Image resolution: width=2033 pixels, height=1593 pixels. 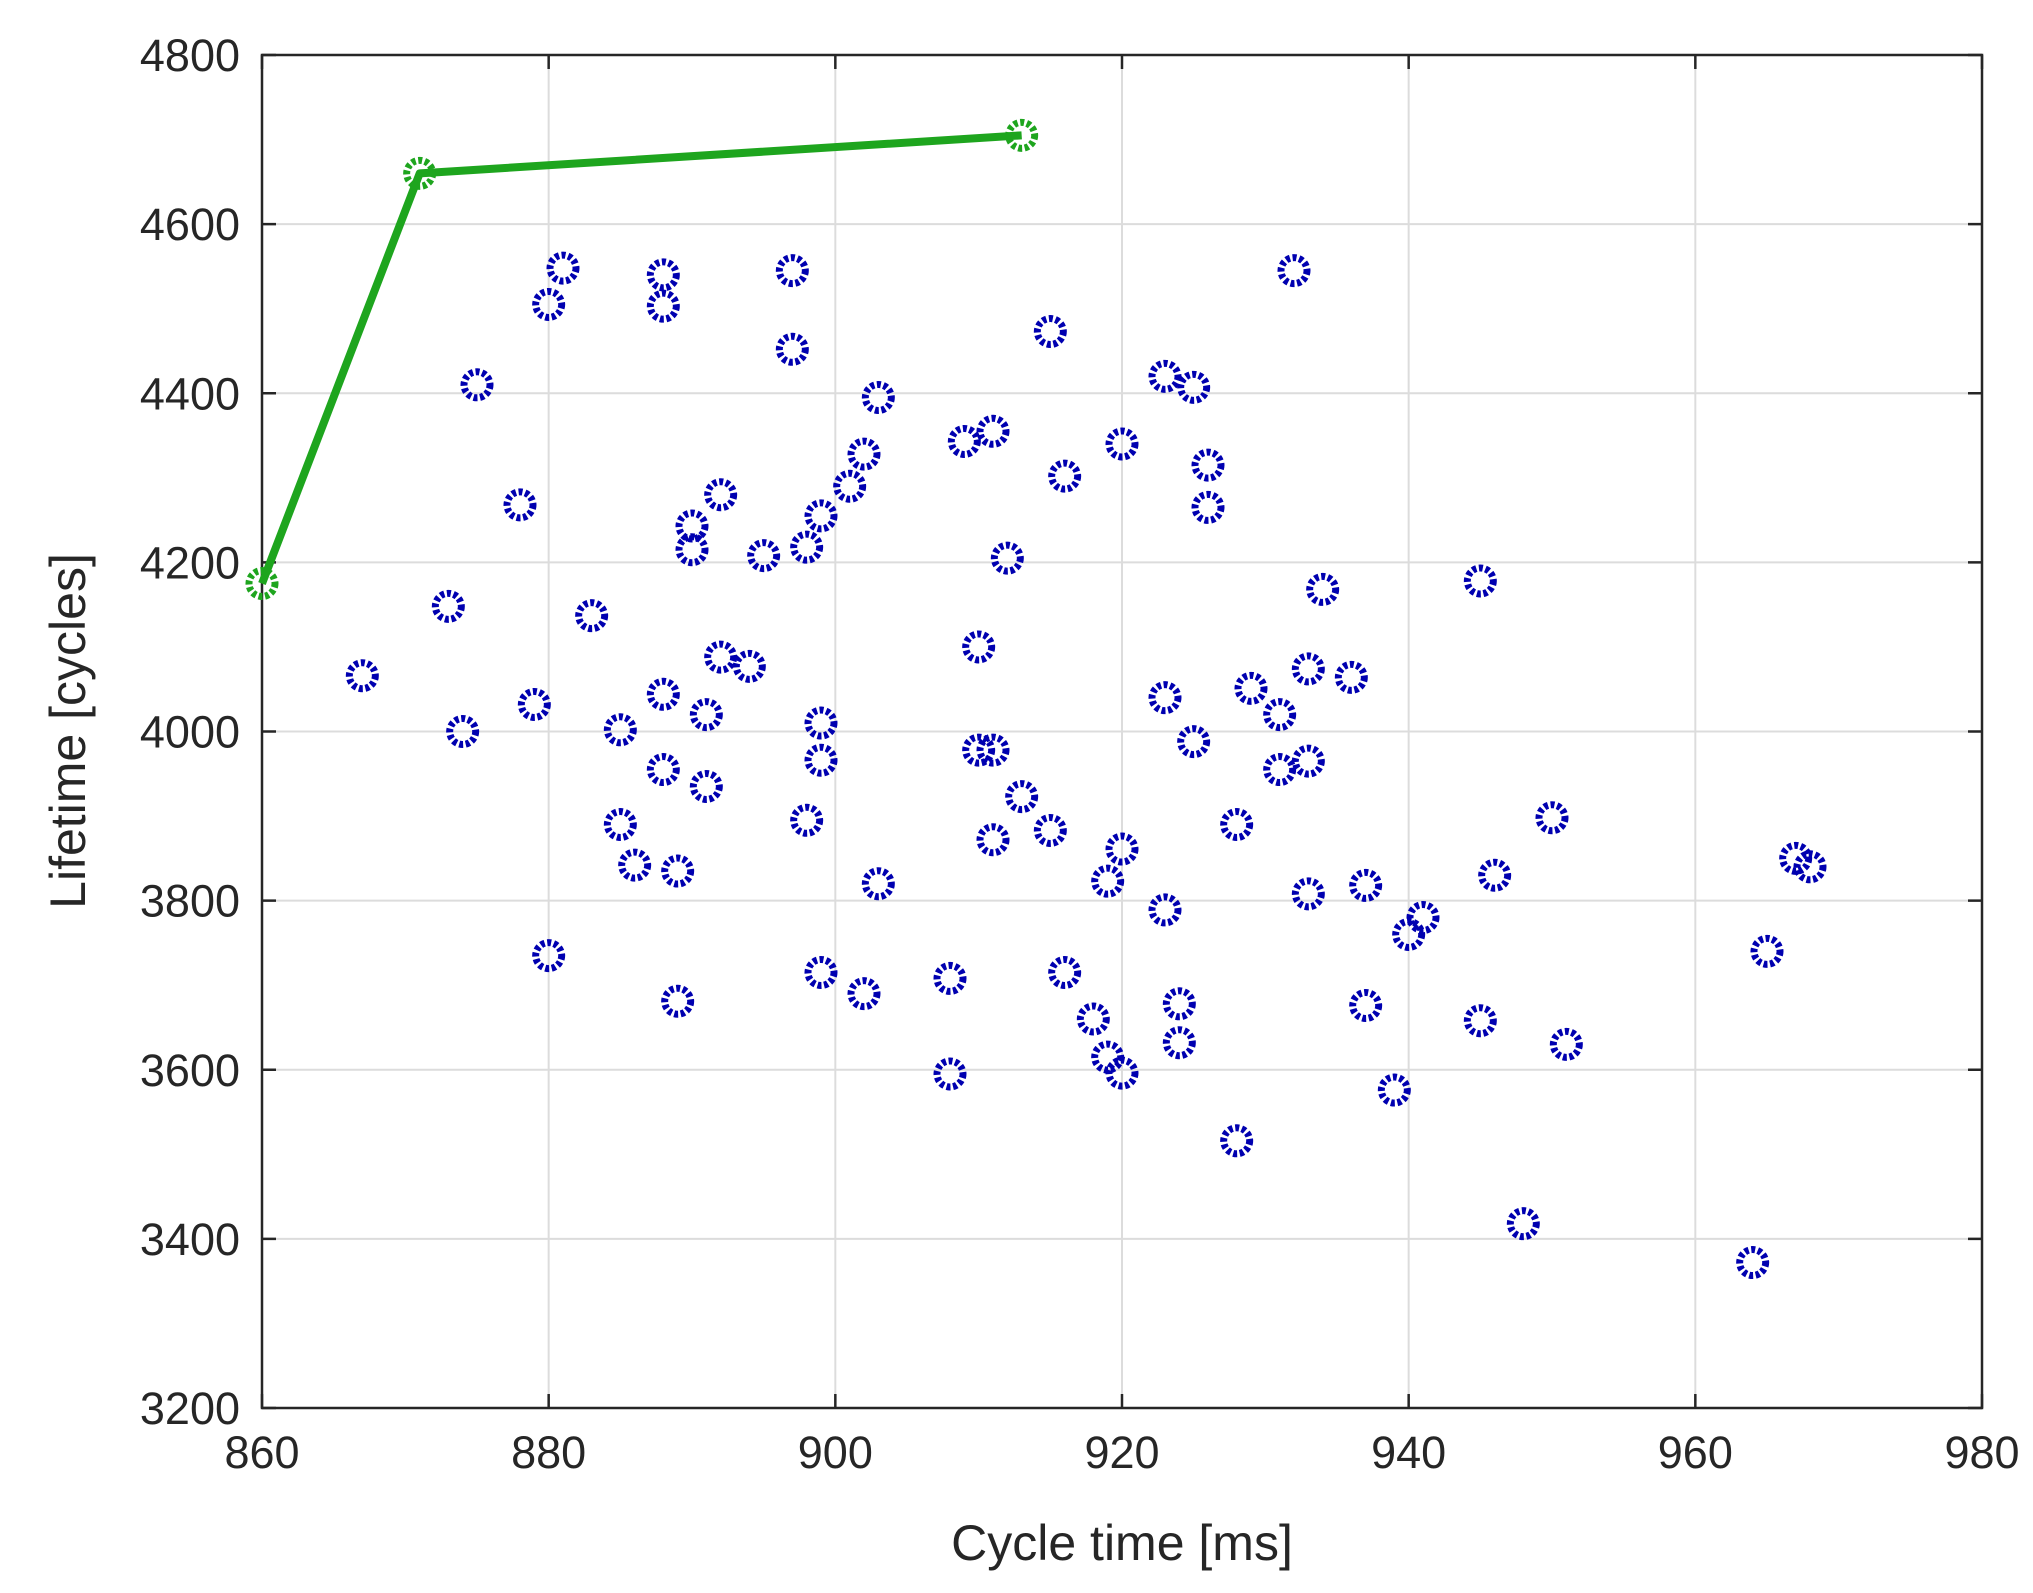 I want to click on pareto-front-series, so click(x=642, y=359).